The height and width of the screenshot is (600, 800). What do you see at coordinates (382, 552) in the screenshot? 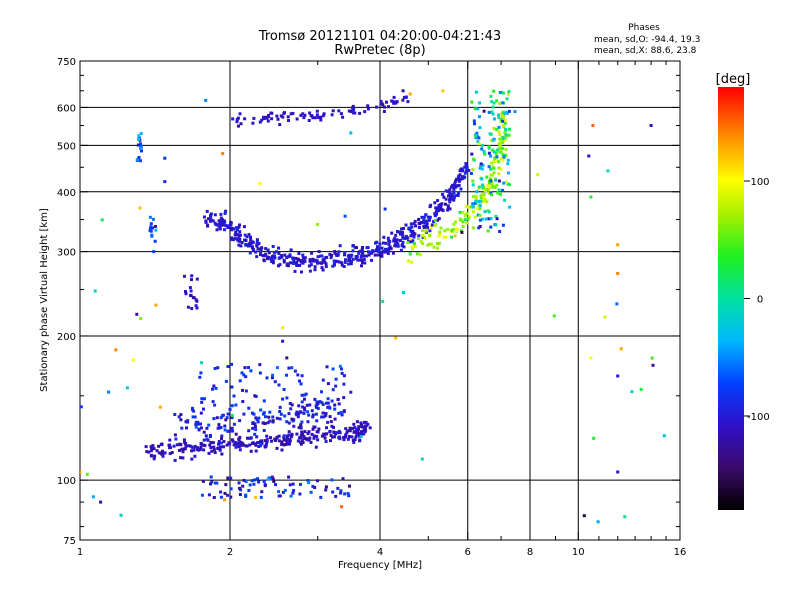
I see `x-tick-labels: 1 2 4 6 8 10 16` at bounding box center [382, 552].